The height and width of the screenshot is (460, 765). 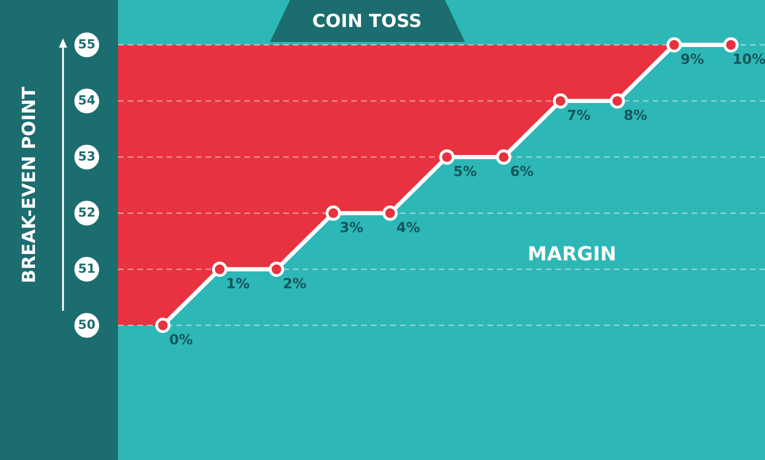 What do you see at coordinates (86, 156) in the screenshot?
I see `y-tick-label: 53` at bounding box center [86, 156].